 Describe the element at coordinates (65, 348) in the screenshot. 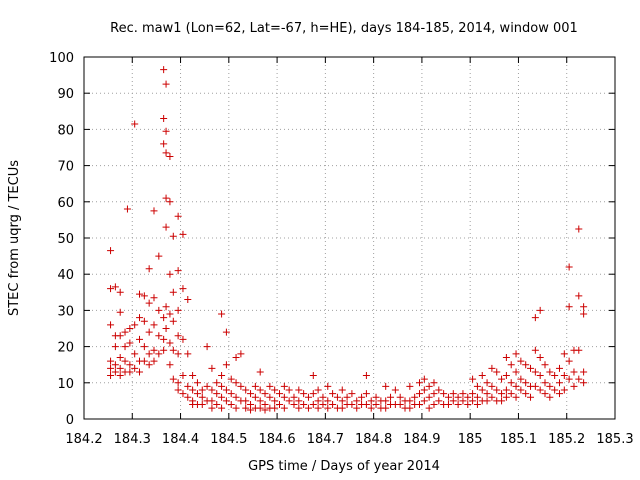

I see `y-tick-label: 20` at that location.